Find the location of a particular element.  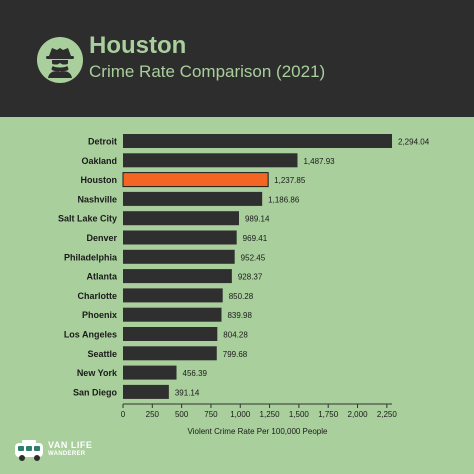

x-tick-label: 1,500 is located at coordinates (299, 414).